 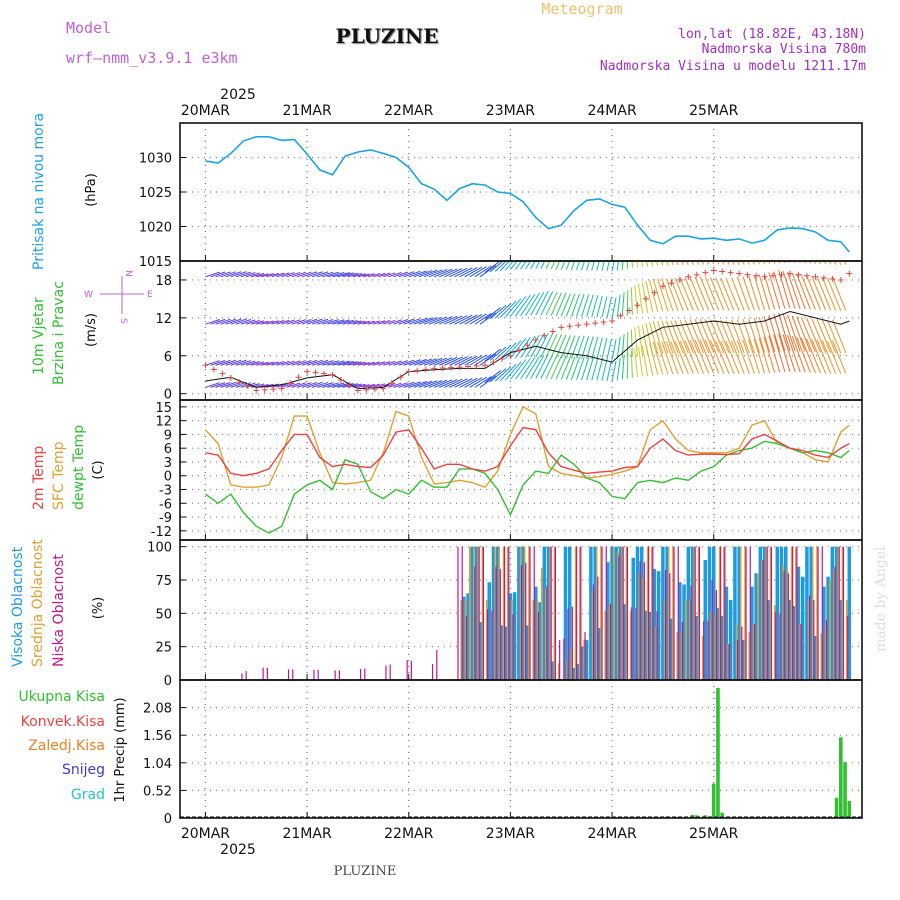 What do you see at coordinates (527, 350) in the screenshot?
I see `wind-speed-line` at bounding box center [527, 350].